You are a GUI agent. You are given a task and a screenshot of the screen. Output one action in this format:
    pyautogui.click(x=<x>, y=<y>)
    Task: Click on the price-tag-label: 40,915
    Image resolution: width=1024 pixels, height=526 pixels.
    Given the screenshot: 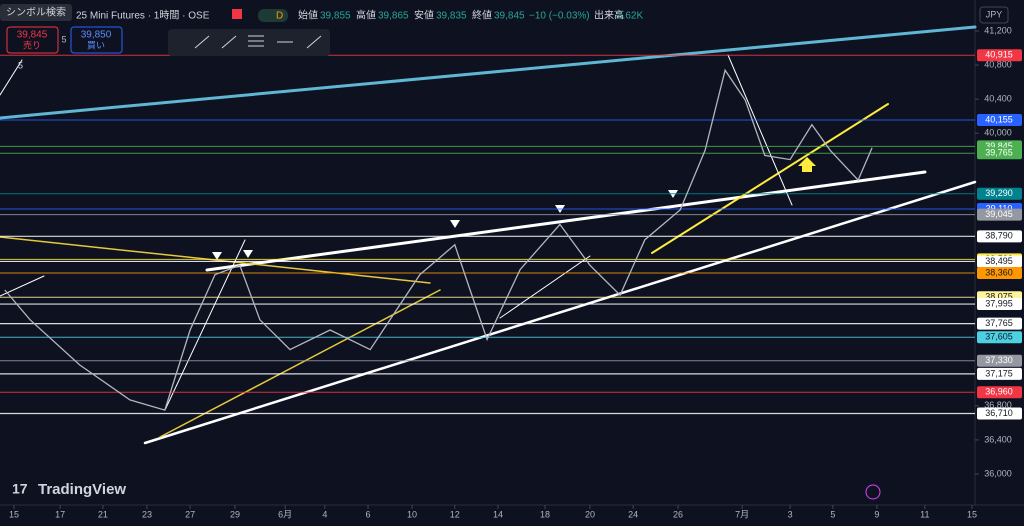 What is the action you would take?
    pyautogui.click(x=999, y=55)
    